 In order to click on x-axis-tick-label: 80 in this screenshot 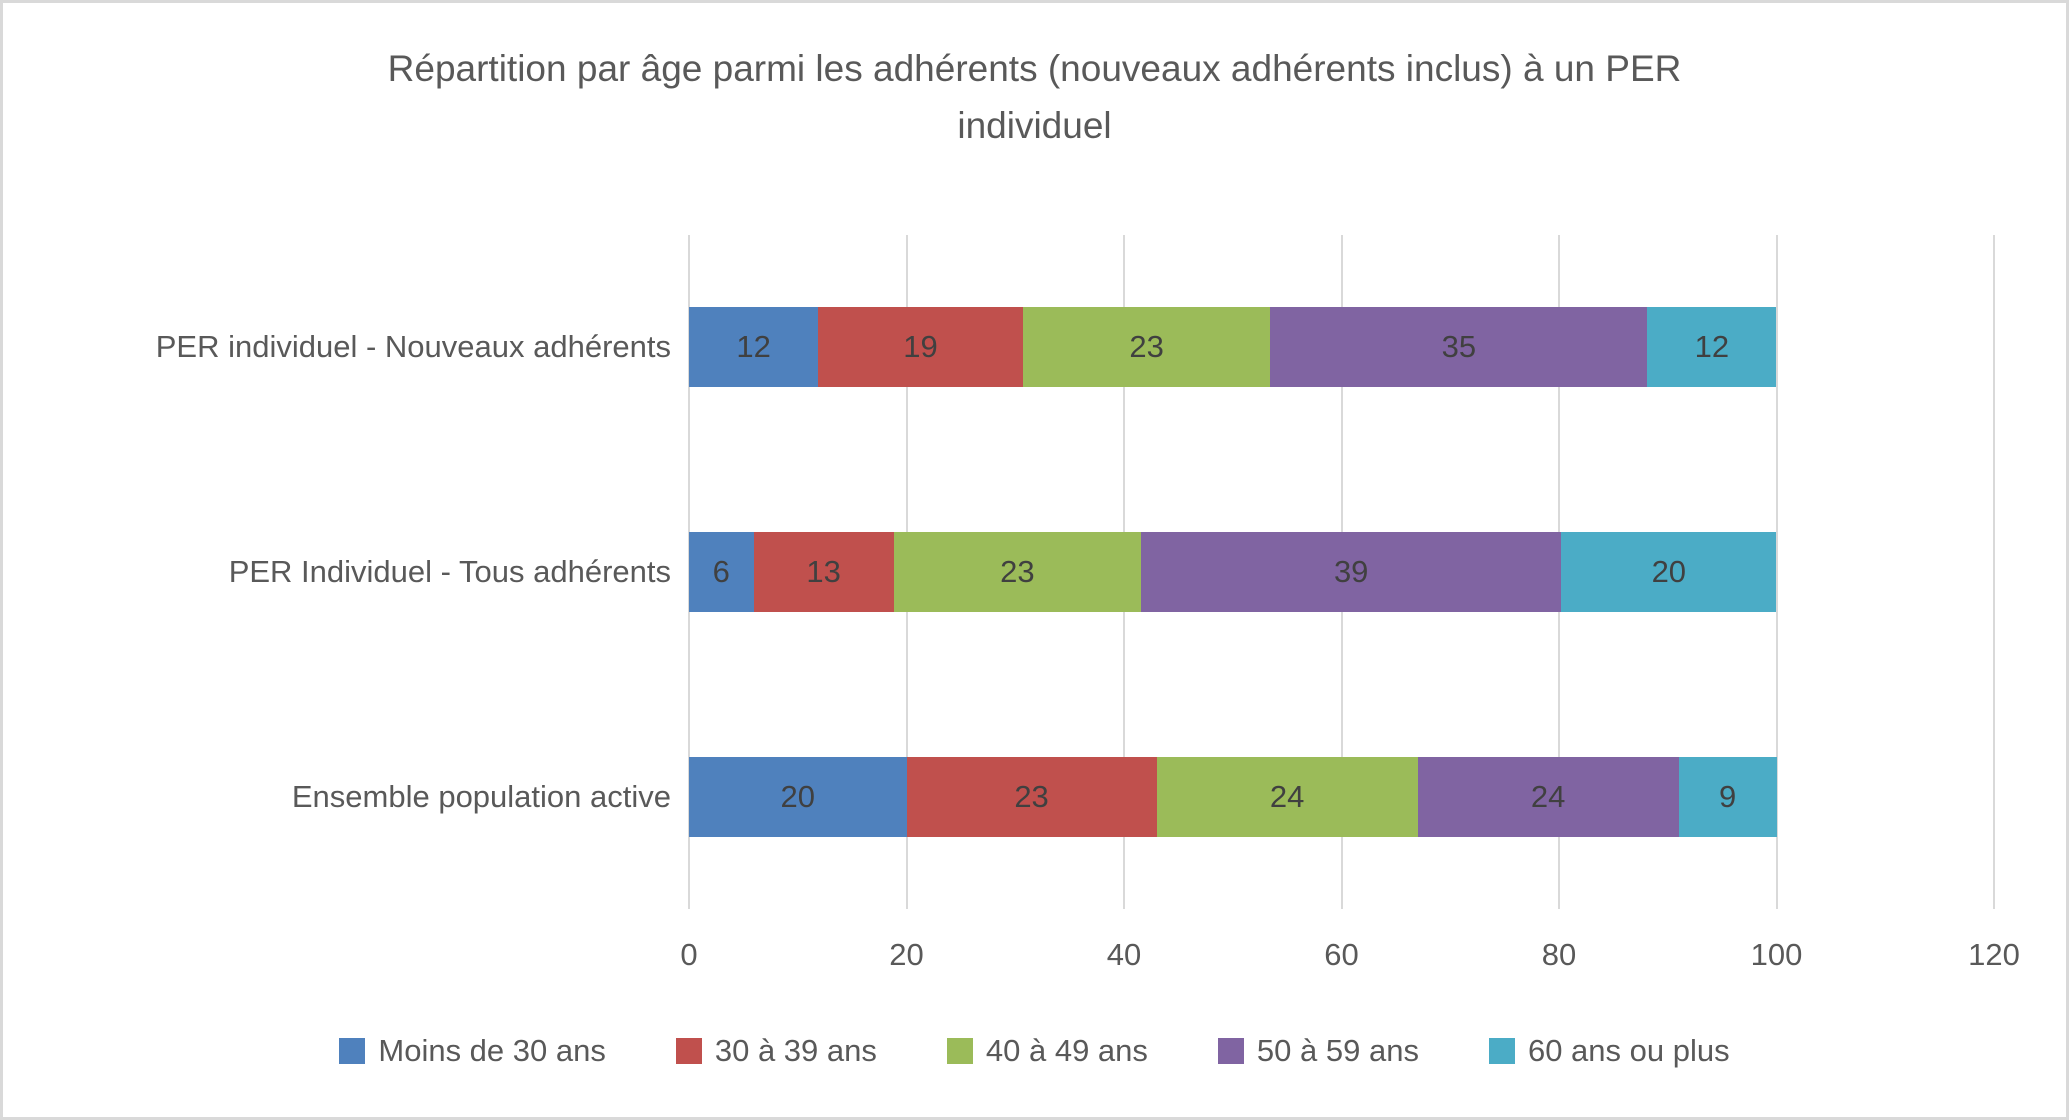, I will do `click(1559, 954)`.